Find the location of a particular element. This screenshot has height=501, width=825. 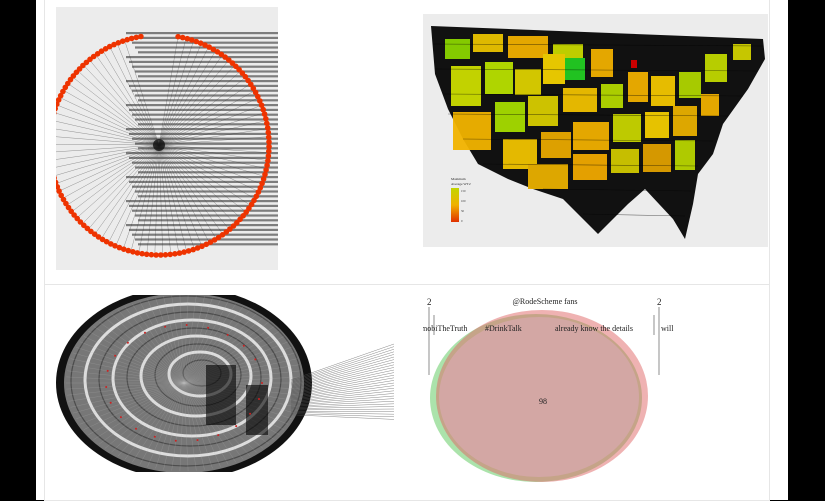

spiral-network-thumbnail is located at coordinates (226, 383).